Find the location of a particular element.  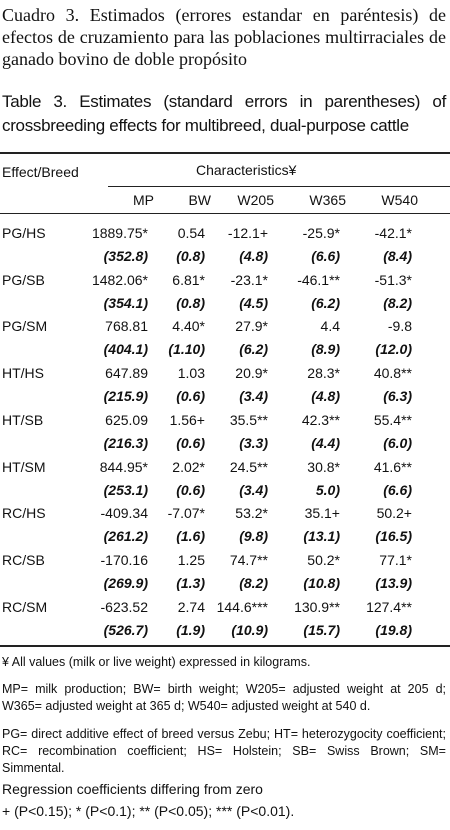

error-cell: (526.7) is located at coordinates (125, 629).